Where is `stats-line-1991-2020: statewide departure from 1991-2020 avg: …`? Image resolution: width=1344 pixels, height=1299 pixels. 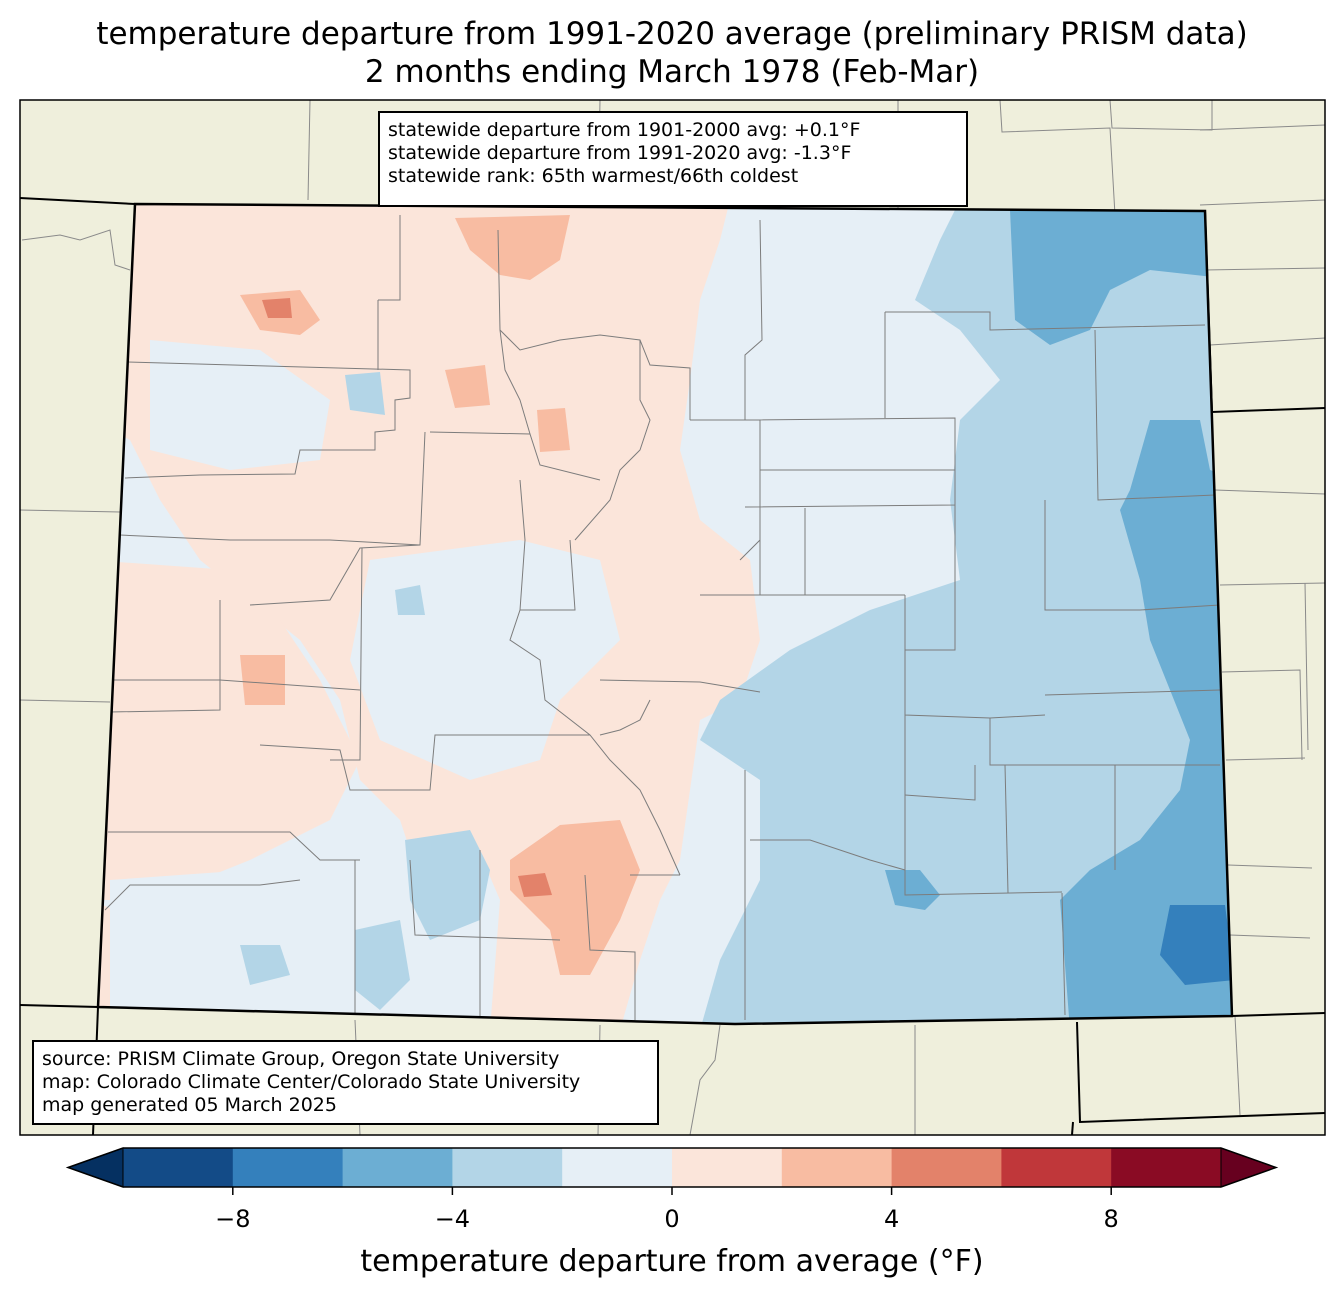
stats-line-1991-2020: statewide departure from 1991-2020 avg: … is located at coordinates (620, 153).